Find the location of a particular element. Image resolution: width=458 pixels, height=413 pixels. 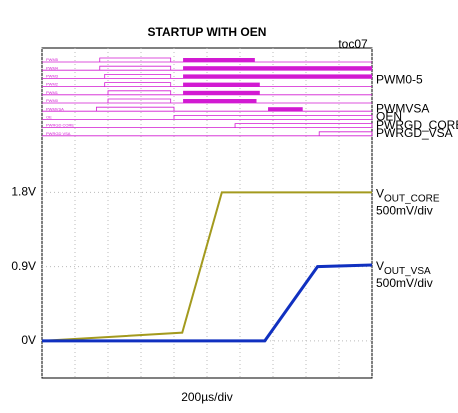

channel-group-label: PWMVSA is located at coordinates (402, 108).